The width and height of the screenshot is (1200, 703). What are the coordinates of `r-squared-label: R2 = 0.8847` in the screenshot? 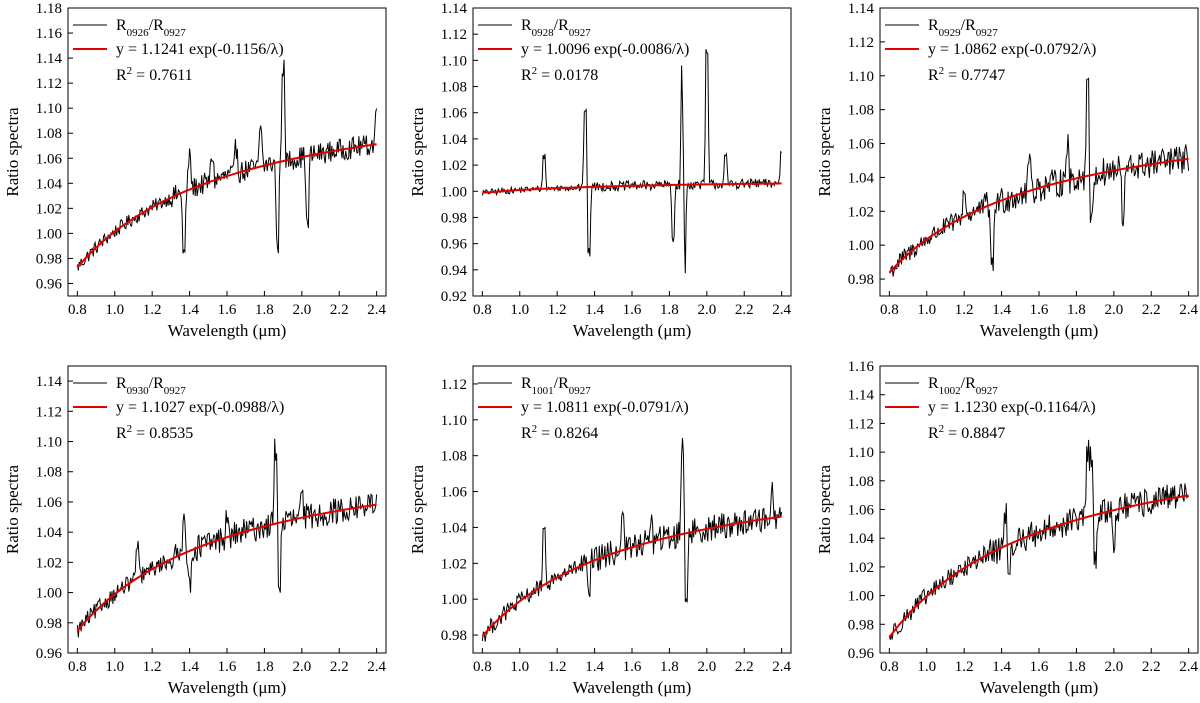 It's located at (966, 432).